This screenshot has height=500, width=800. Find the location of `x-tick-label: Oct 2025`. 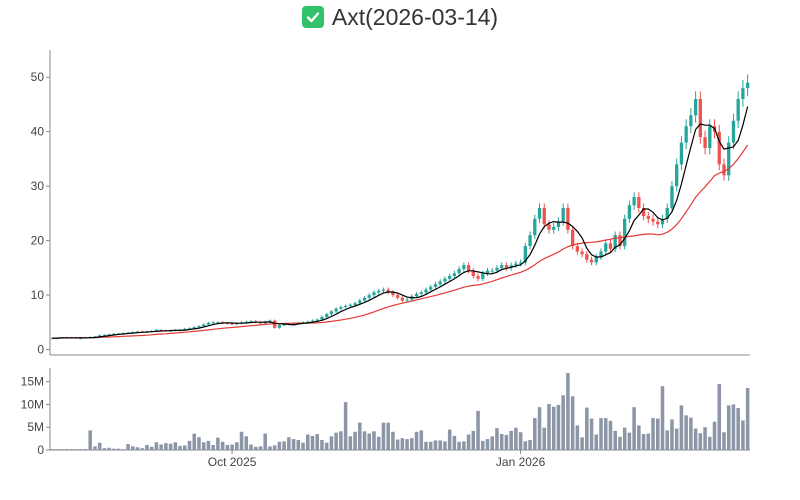

x-tick-label: Oct 2025 is located at coordinates (232, 462).